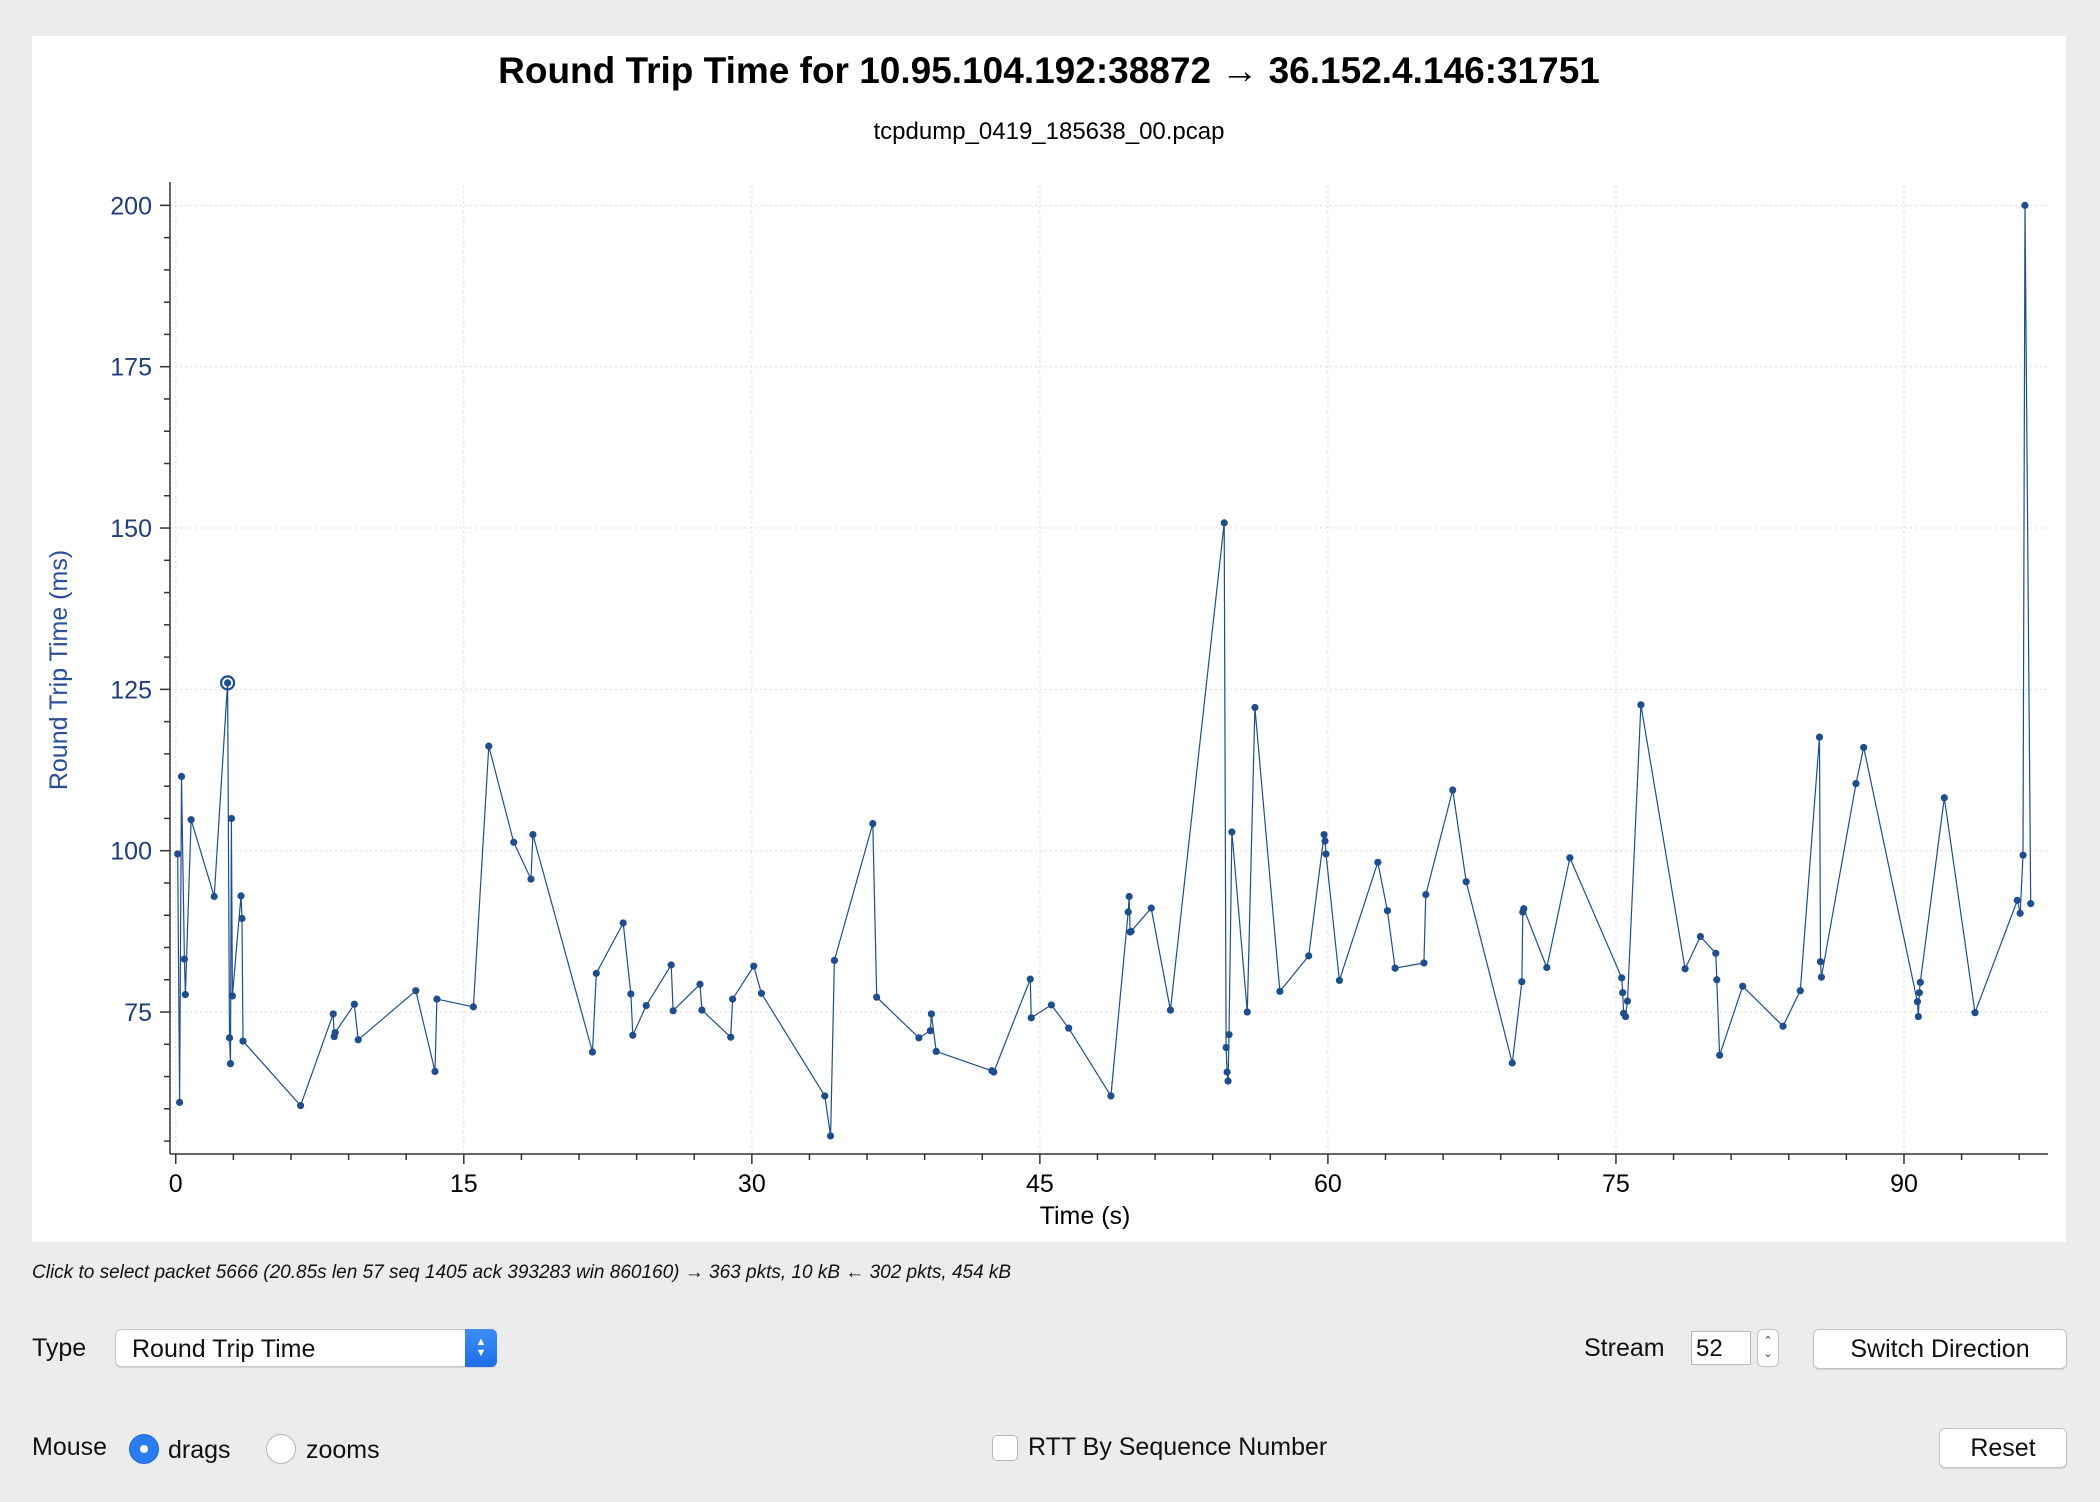  What do you see at coordinates (1721, 1348) in the screenshot?
I see `stream-input: 52` at bounding box center [1721, 1348].